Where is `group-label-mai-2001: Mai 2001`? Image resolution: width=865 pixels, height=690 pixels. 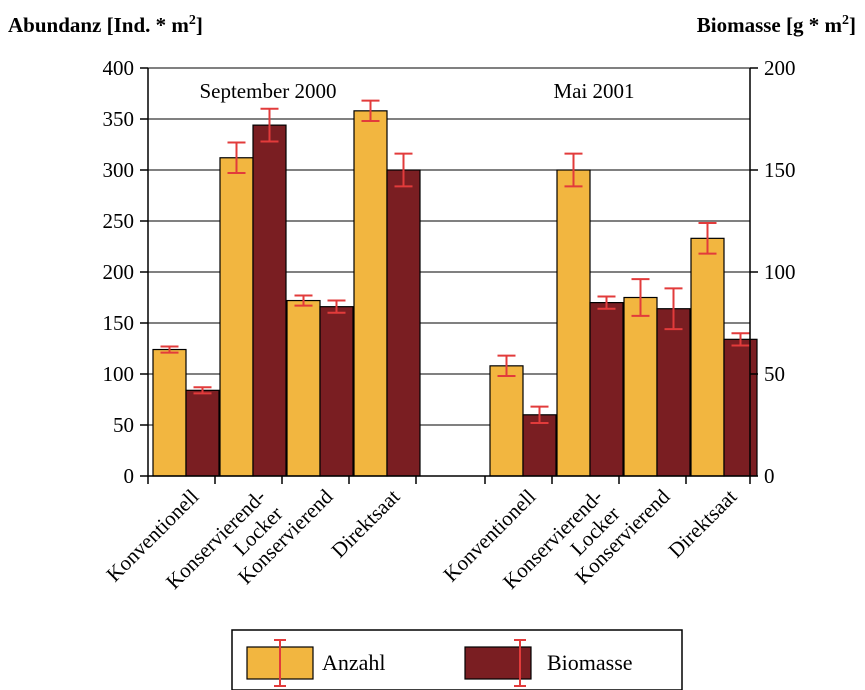
group-label-mai-2001: Mai 2001 is located at coordinates (593, 91).